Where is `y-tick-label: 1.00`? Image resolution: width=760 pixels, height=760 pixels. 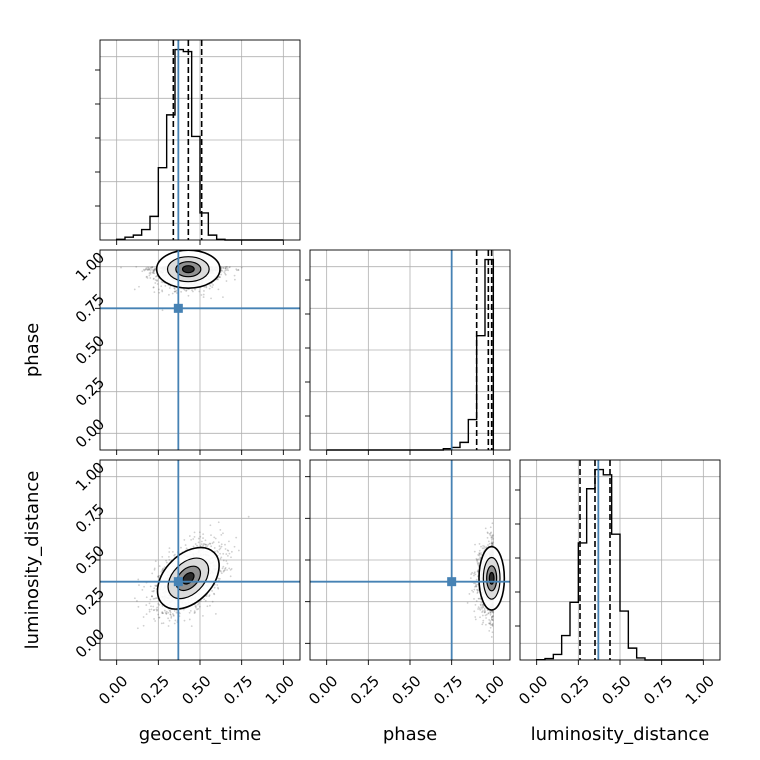 y-tick-label: 1.00 is located at coordinates (90, 266).